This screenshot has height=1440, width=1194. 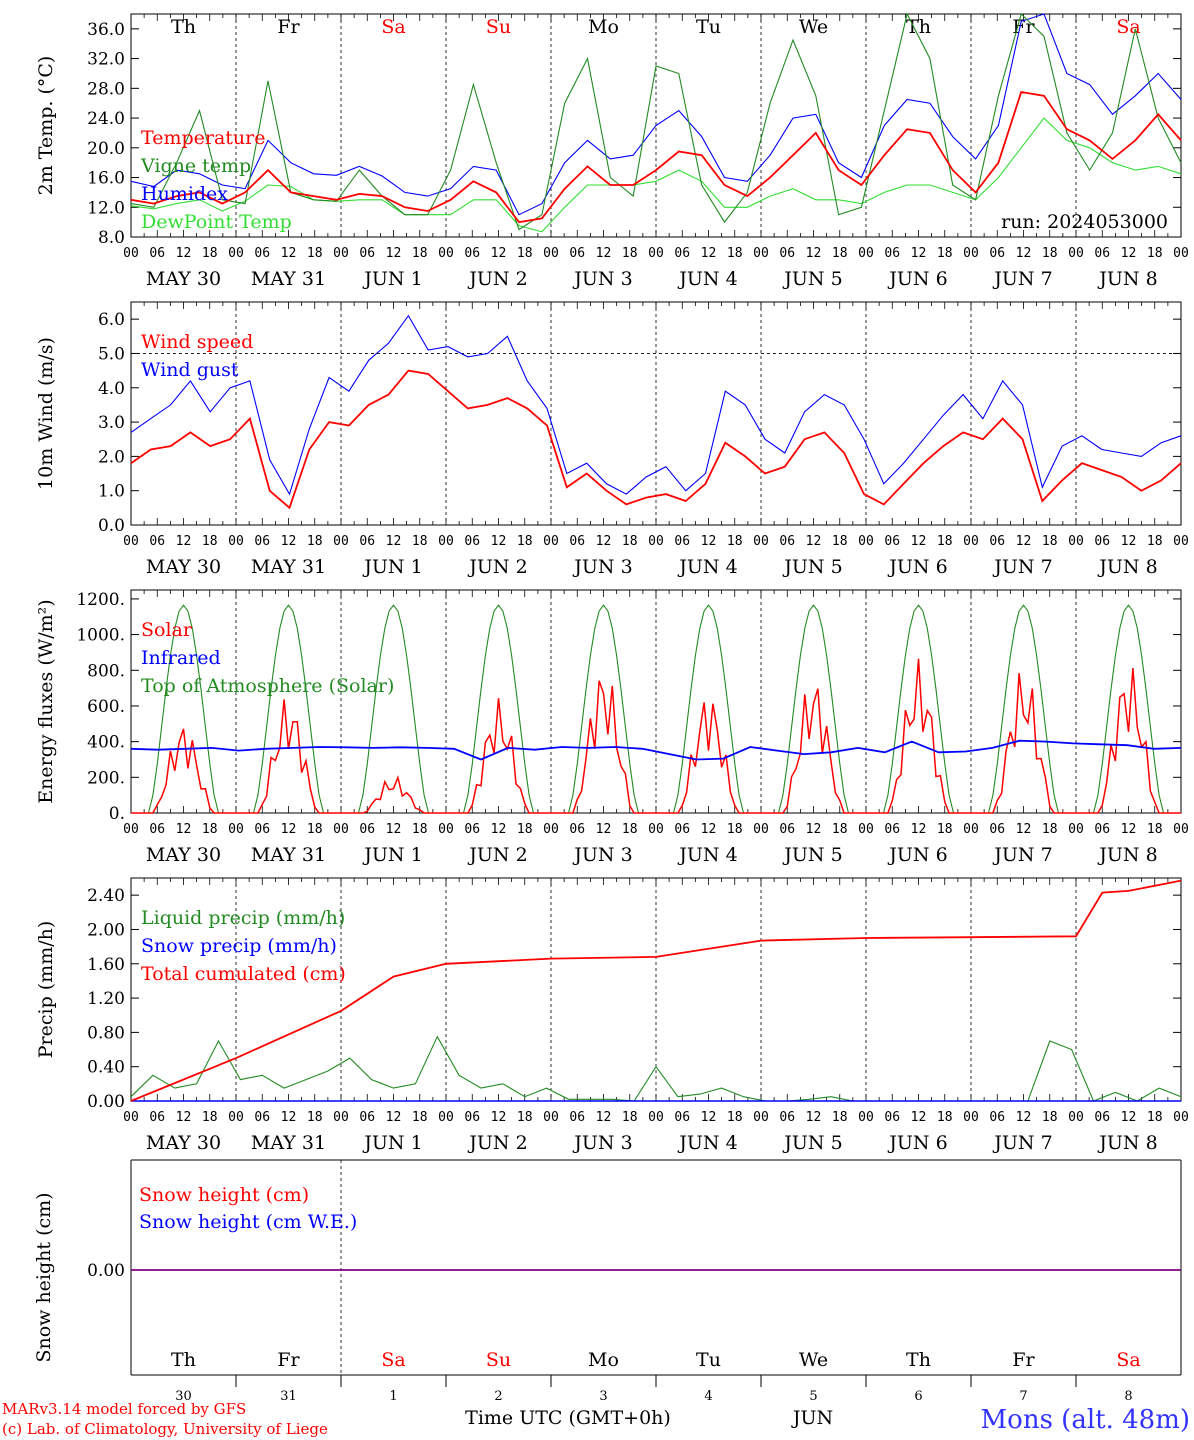 I want to click on date-label: JUN 1, so click(x=392, y=1143).